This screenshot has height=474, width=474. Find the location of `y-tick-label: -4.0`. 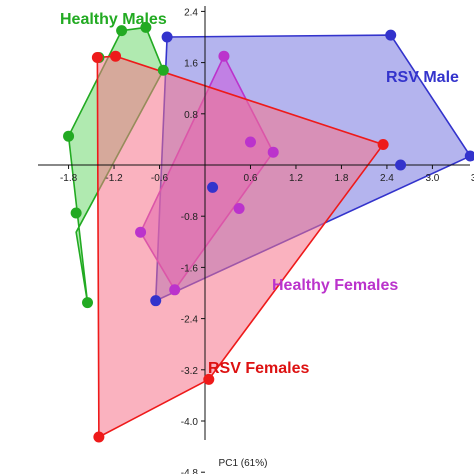

y-tick-label: -4.0 is located at coordinates (190, 422).